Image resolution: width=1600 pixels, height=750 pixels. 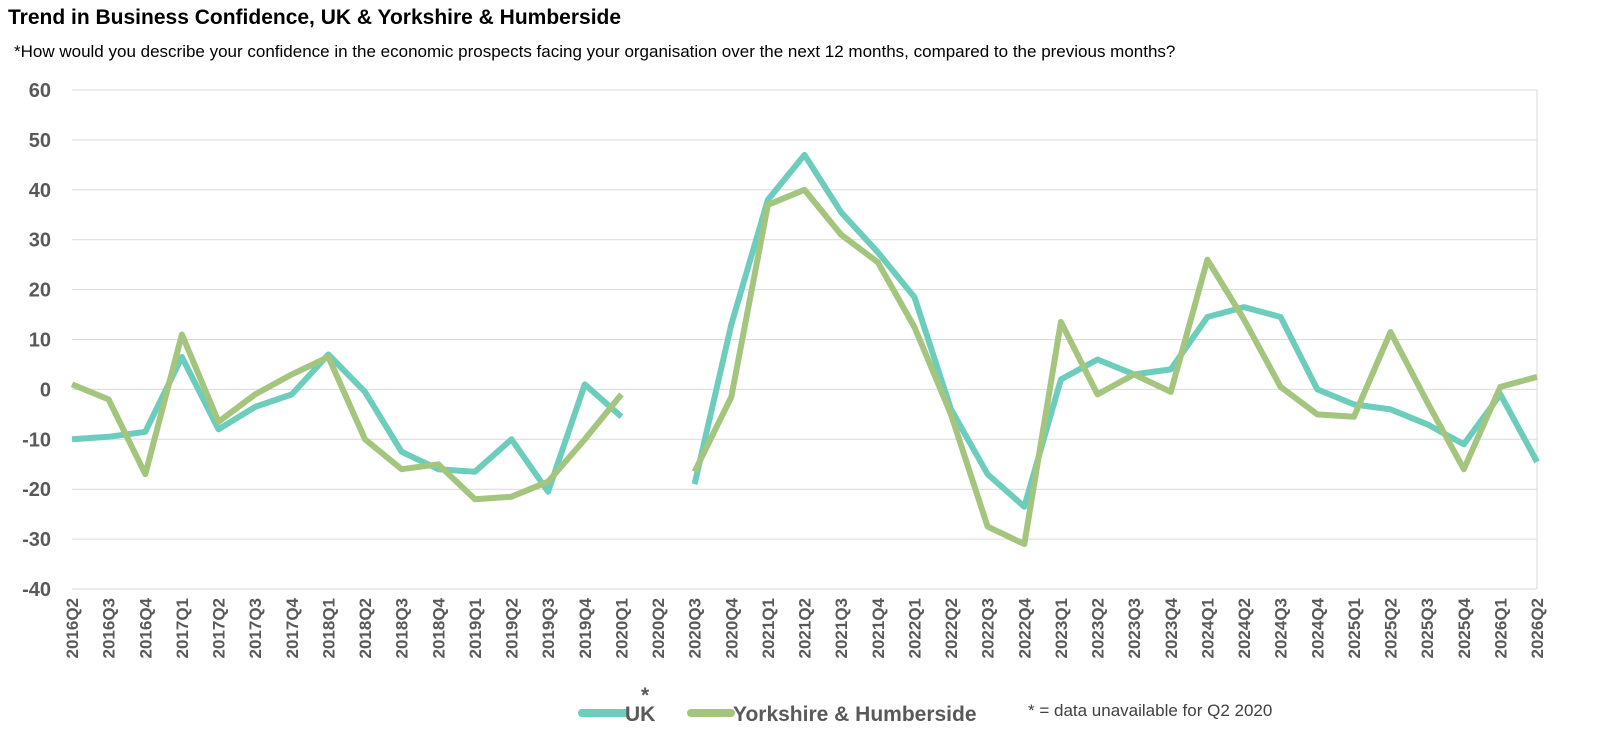 What do you see at coordinates (40, 191) in the screenshot?
I see `y-tick-label: 40` at bounding box center [40, 191].